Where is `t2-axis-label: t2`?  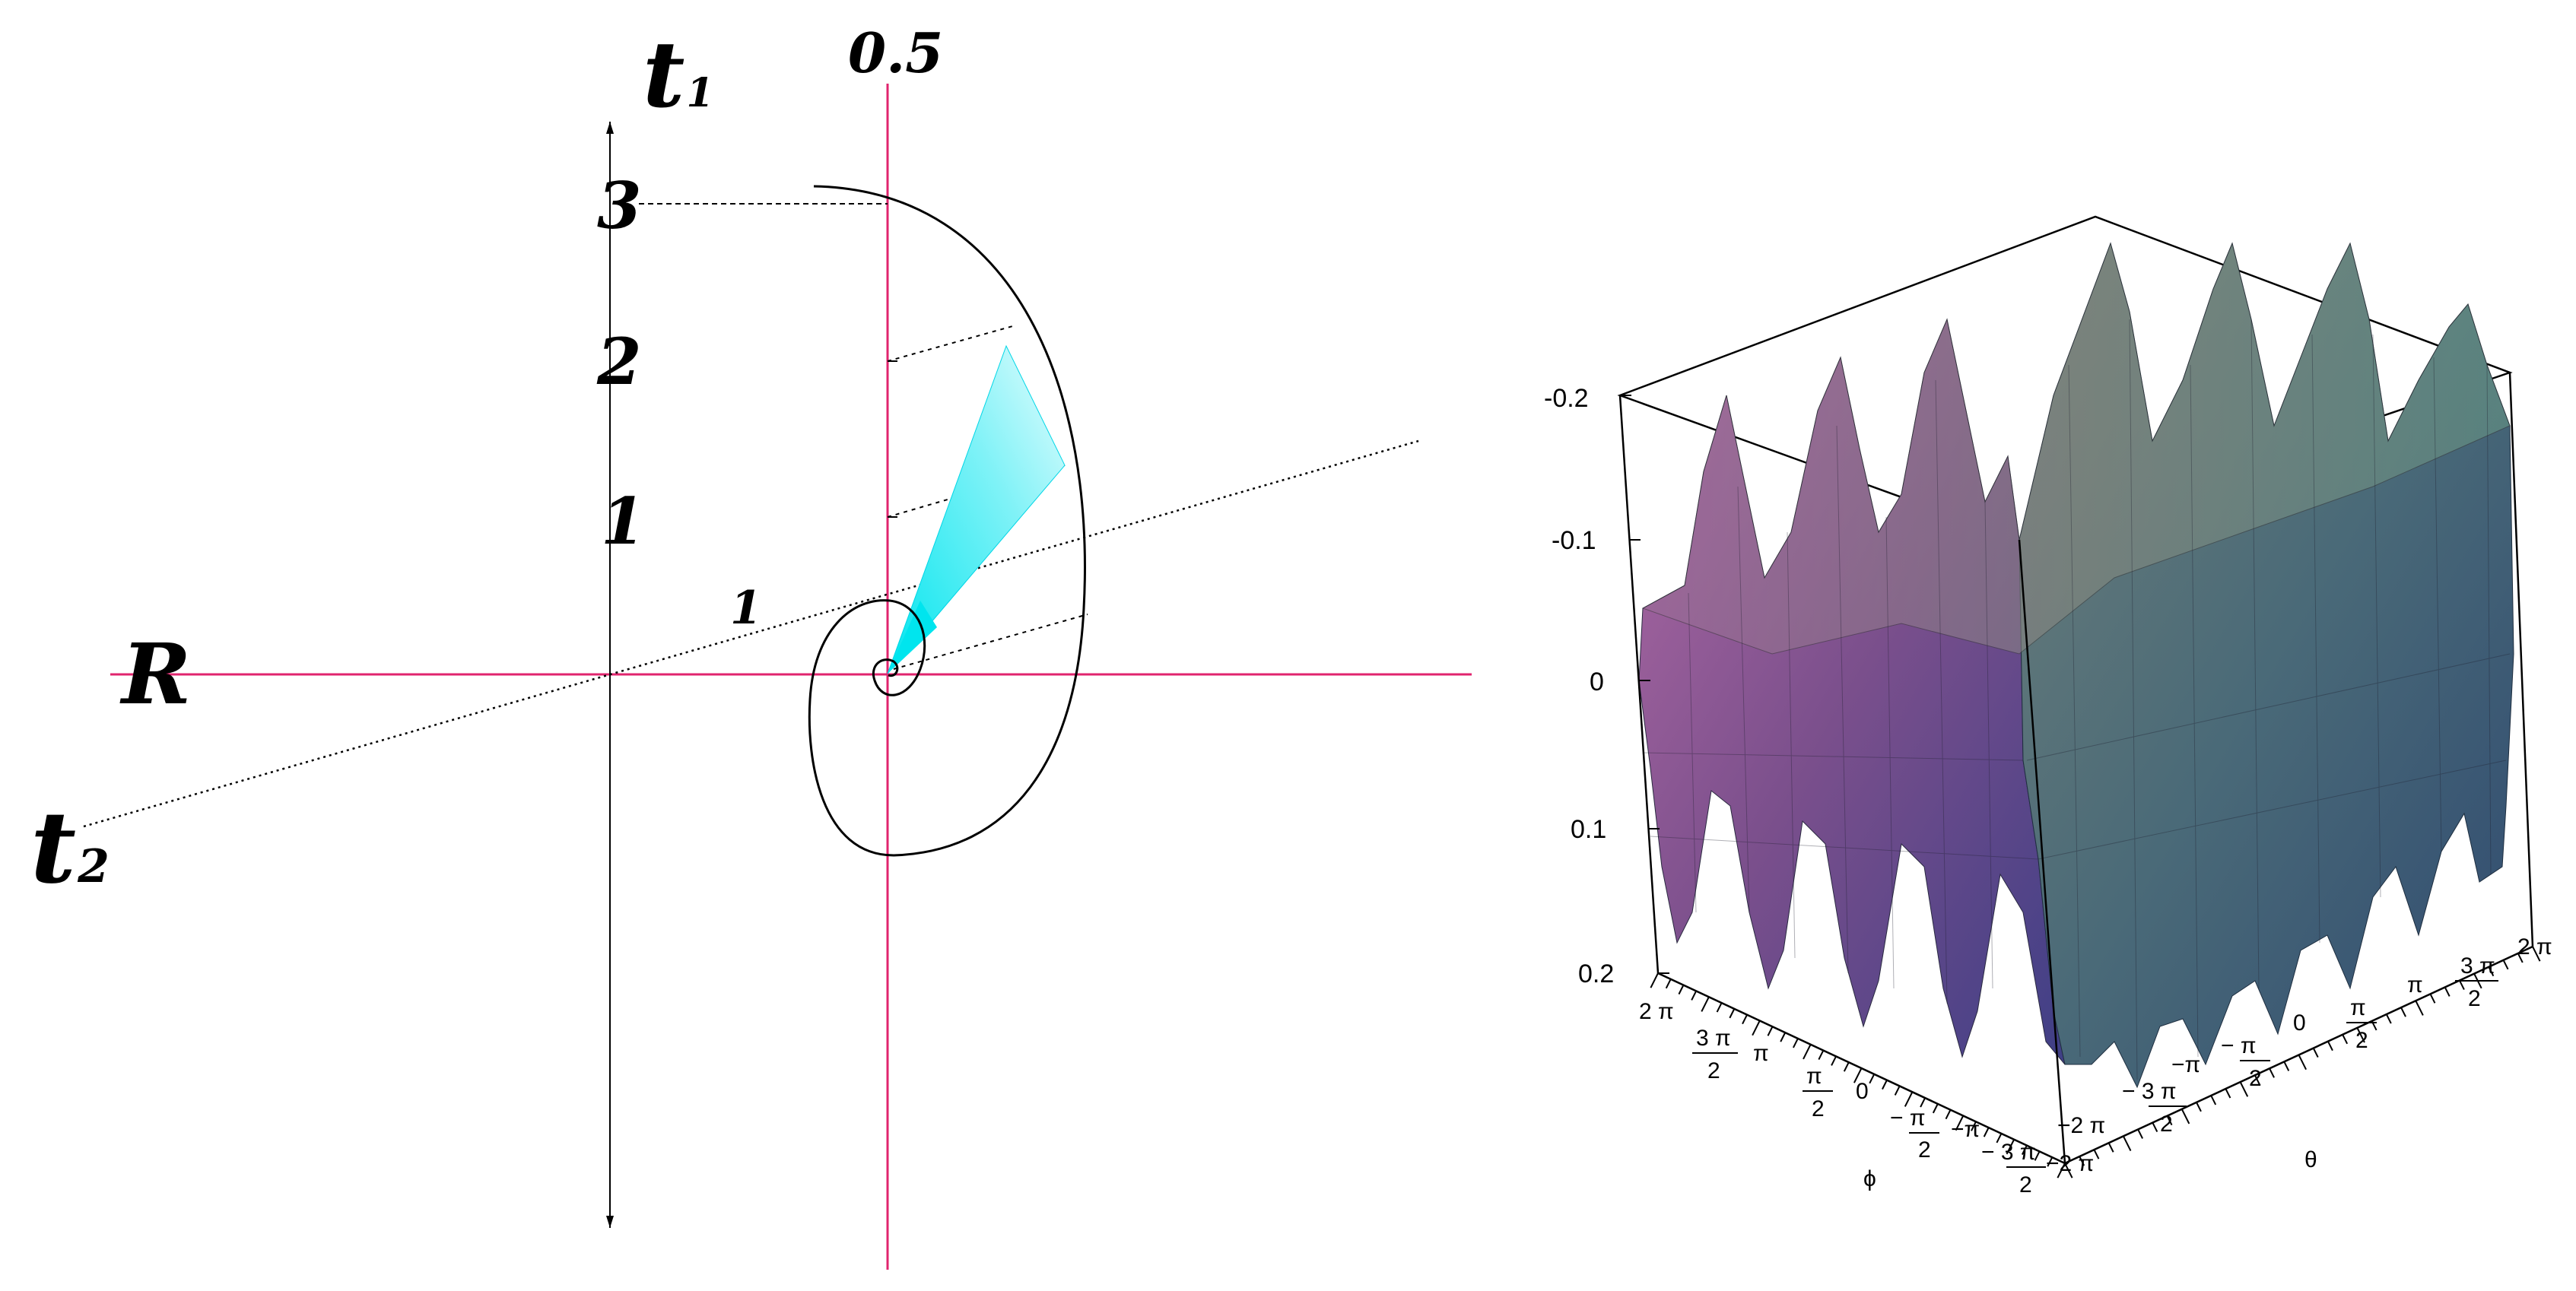 t2-axis-label: t2 is located at coordinates (70, 847).